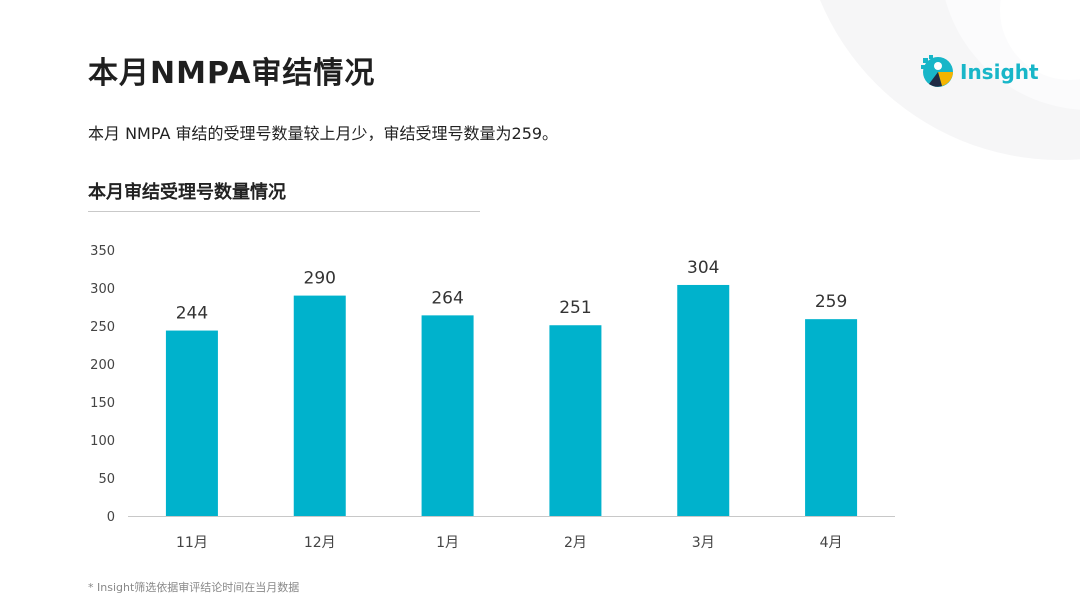  What do you see at coordinates (703, 543) in the screenshot?
I see `x-tick-label: 3月` at bounding box center [703, 543].